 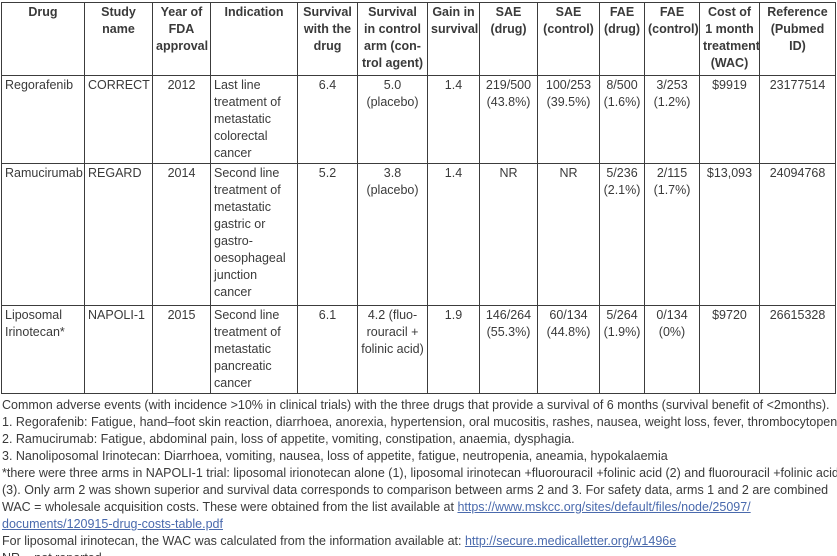 I want to click on cell-fae-control: 2/115 (1.7%), so click(x=672, y=234).